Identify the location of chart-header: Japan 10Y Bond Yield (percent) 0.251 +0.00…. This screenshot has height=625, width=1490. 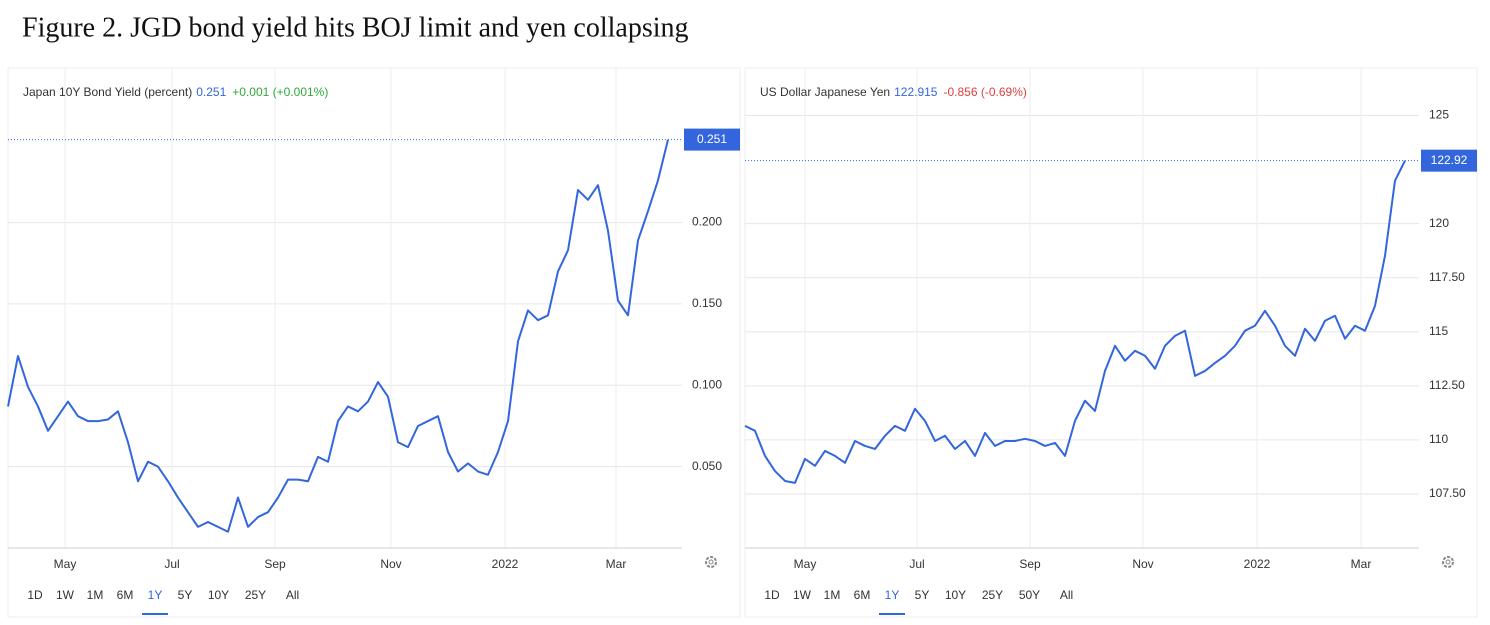
(175, 92).